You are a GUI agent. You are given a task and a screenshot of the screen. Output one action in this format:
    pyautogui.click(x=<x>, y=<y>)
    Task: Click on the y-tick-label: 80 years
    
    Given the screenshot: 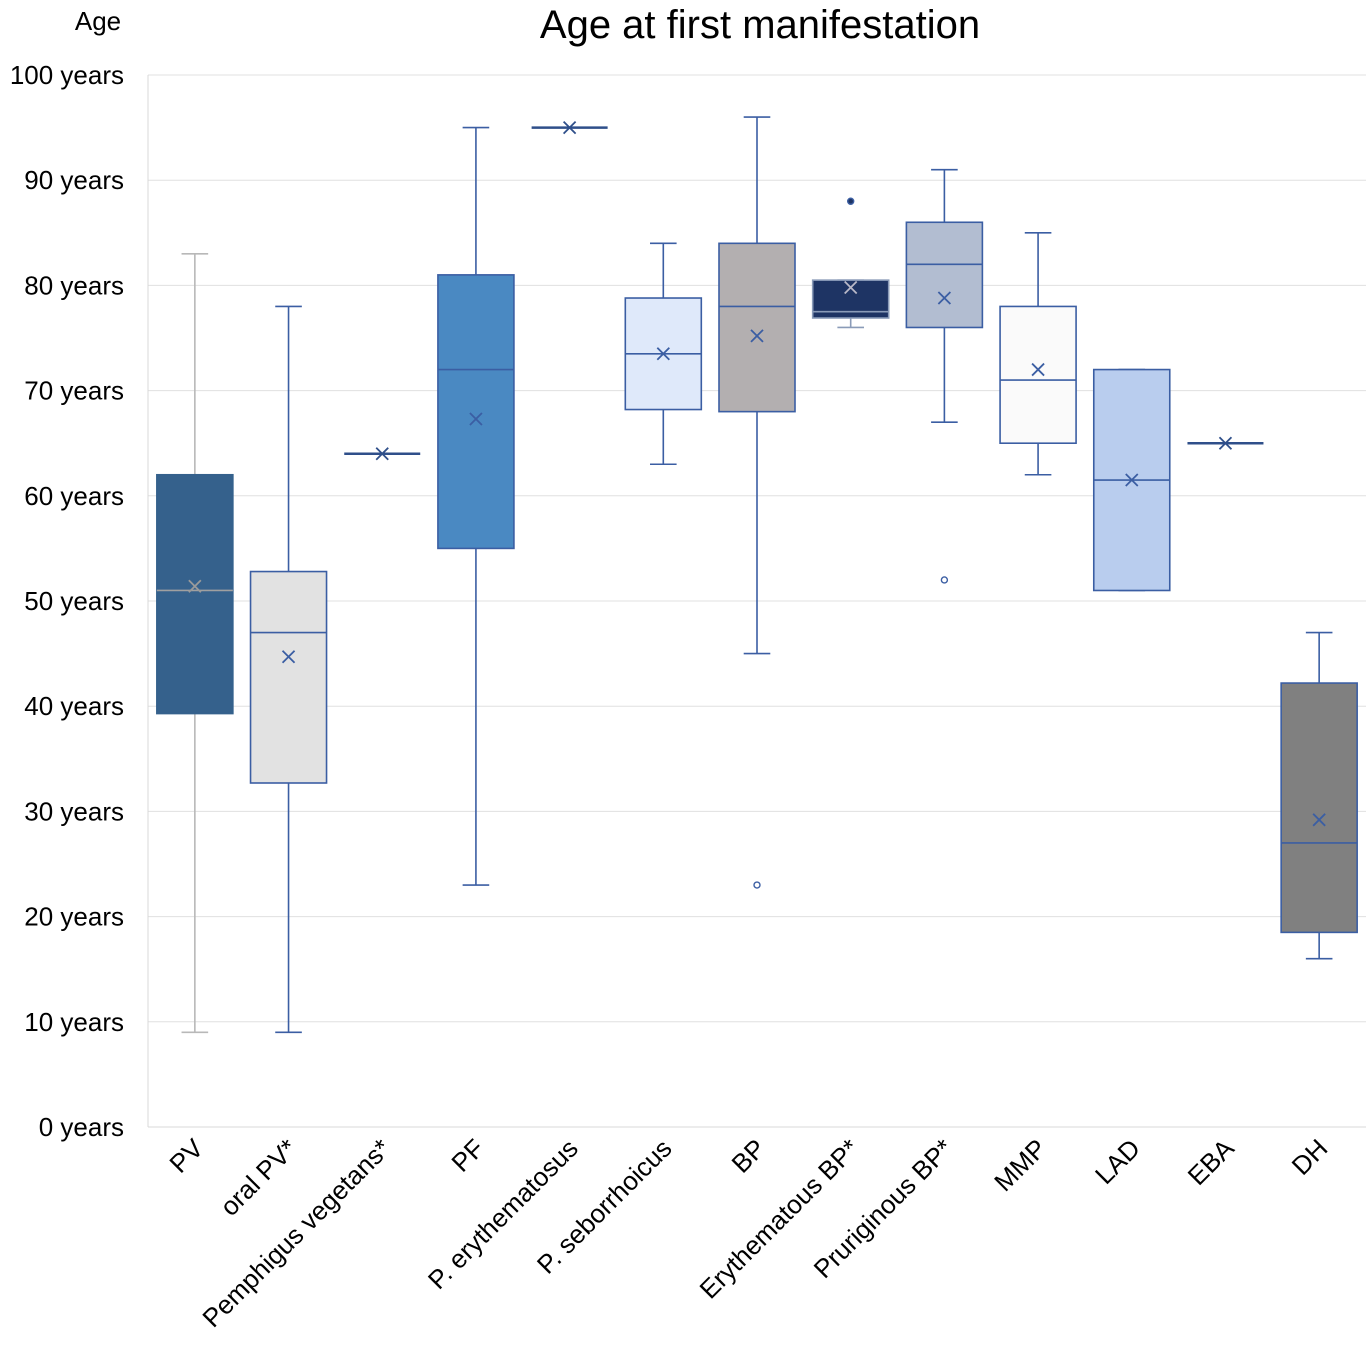 What is the action you would take?
    pyautogui.click(x=74, y=285)
    